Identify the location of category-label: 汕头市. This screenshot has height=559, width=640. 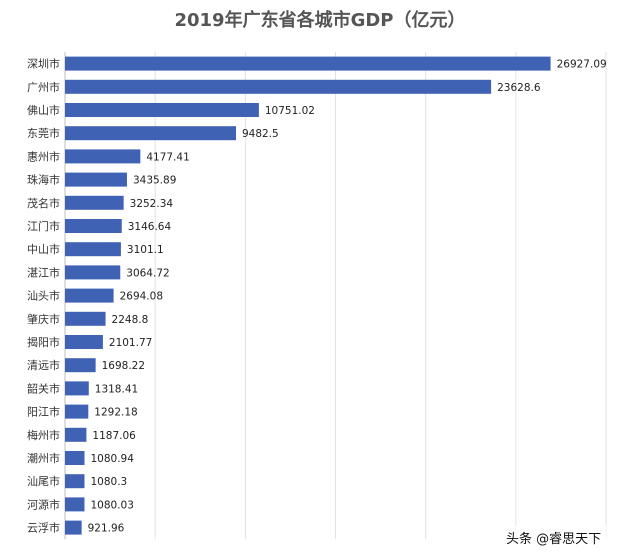
(43, 296).